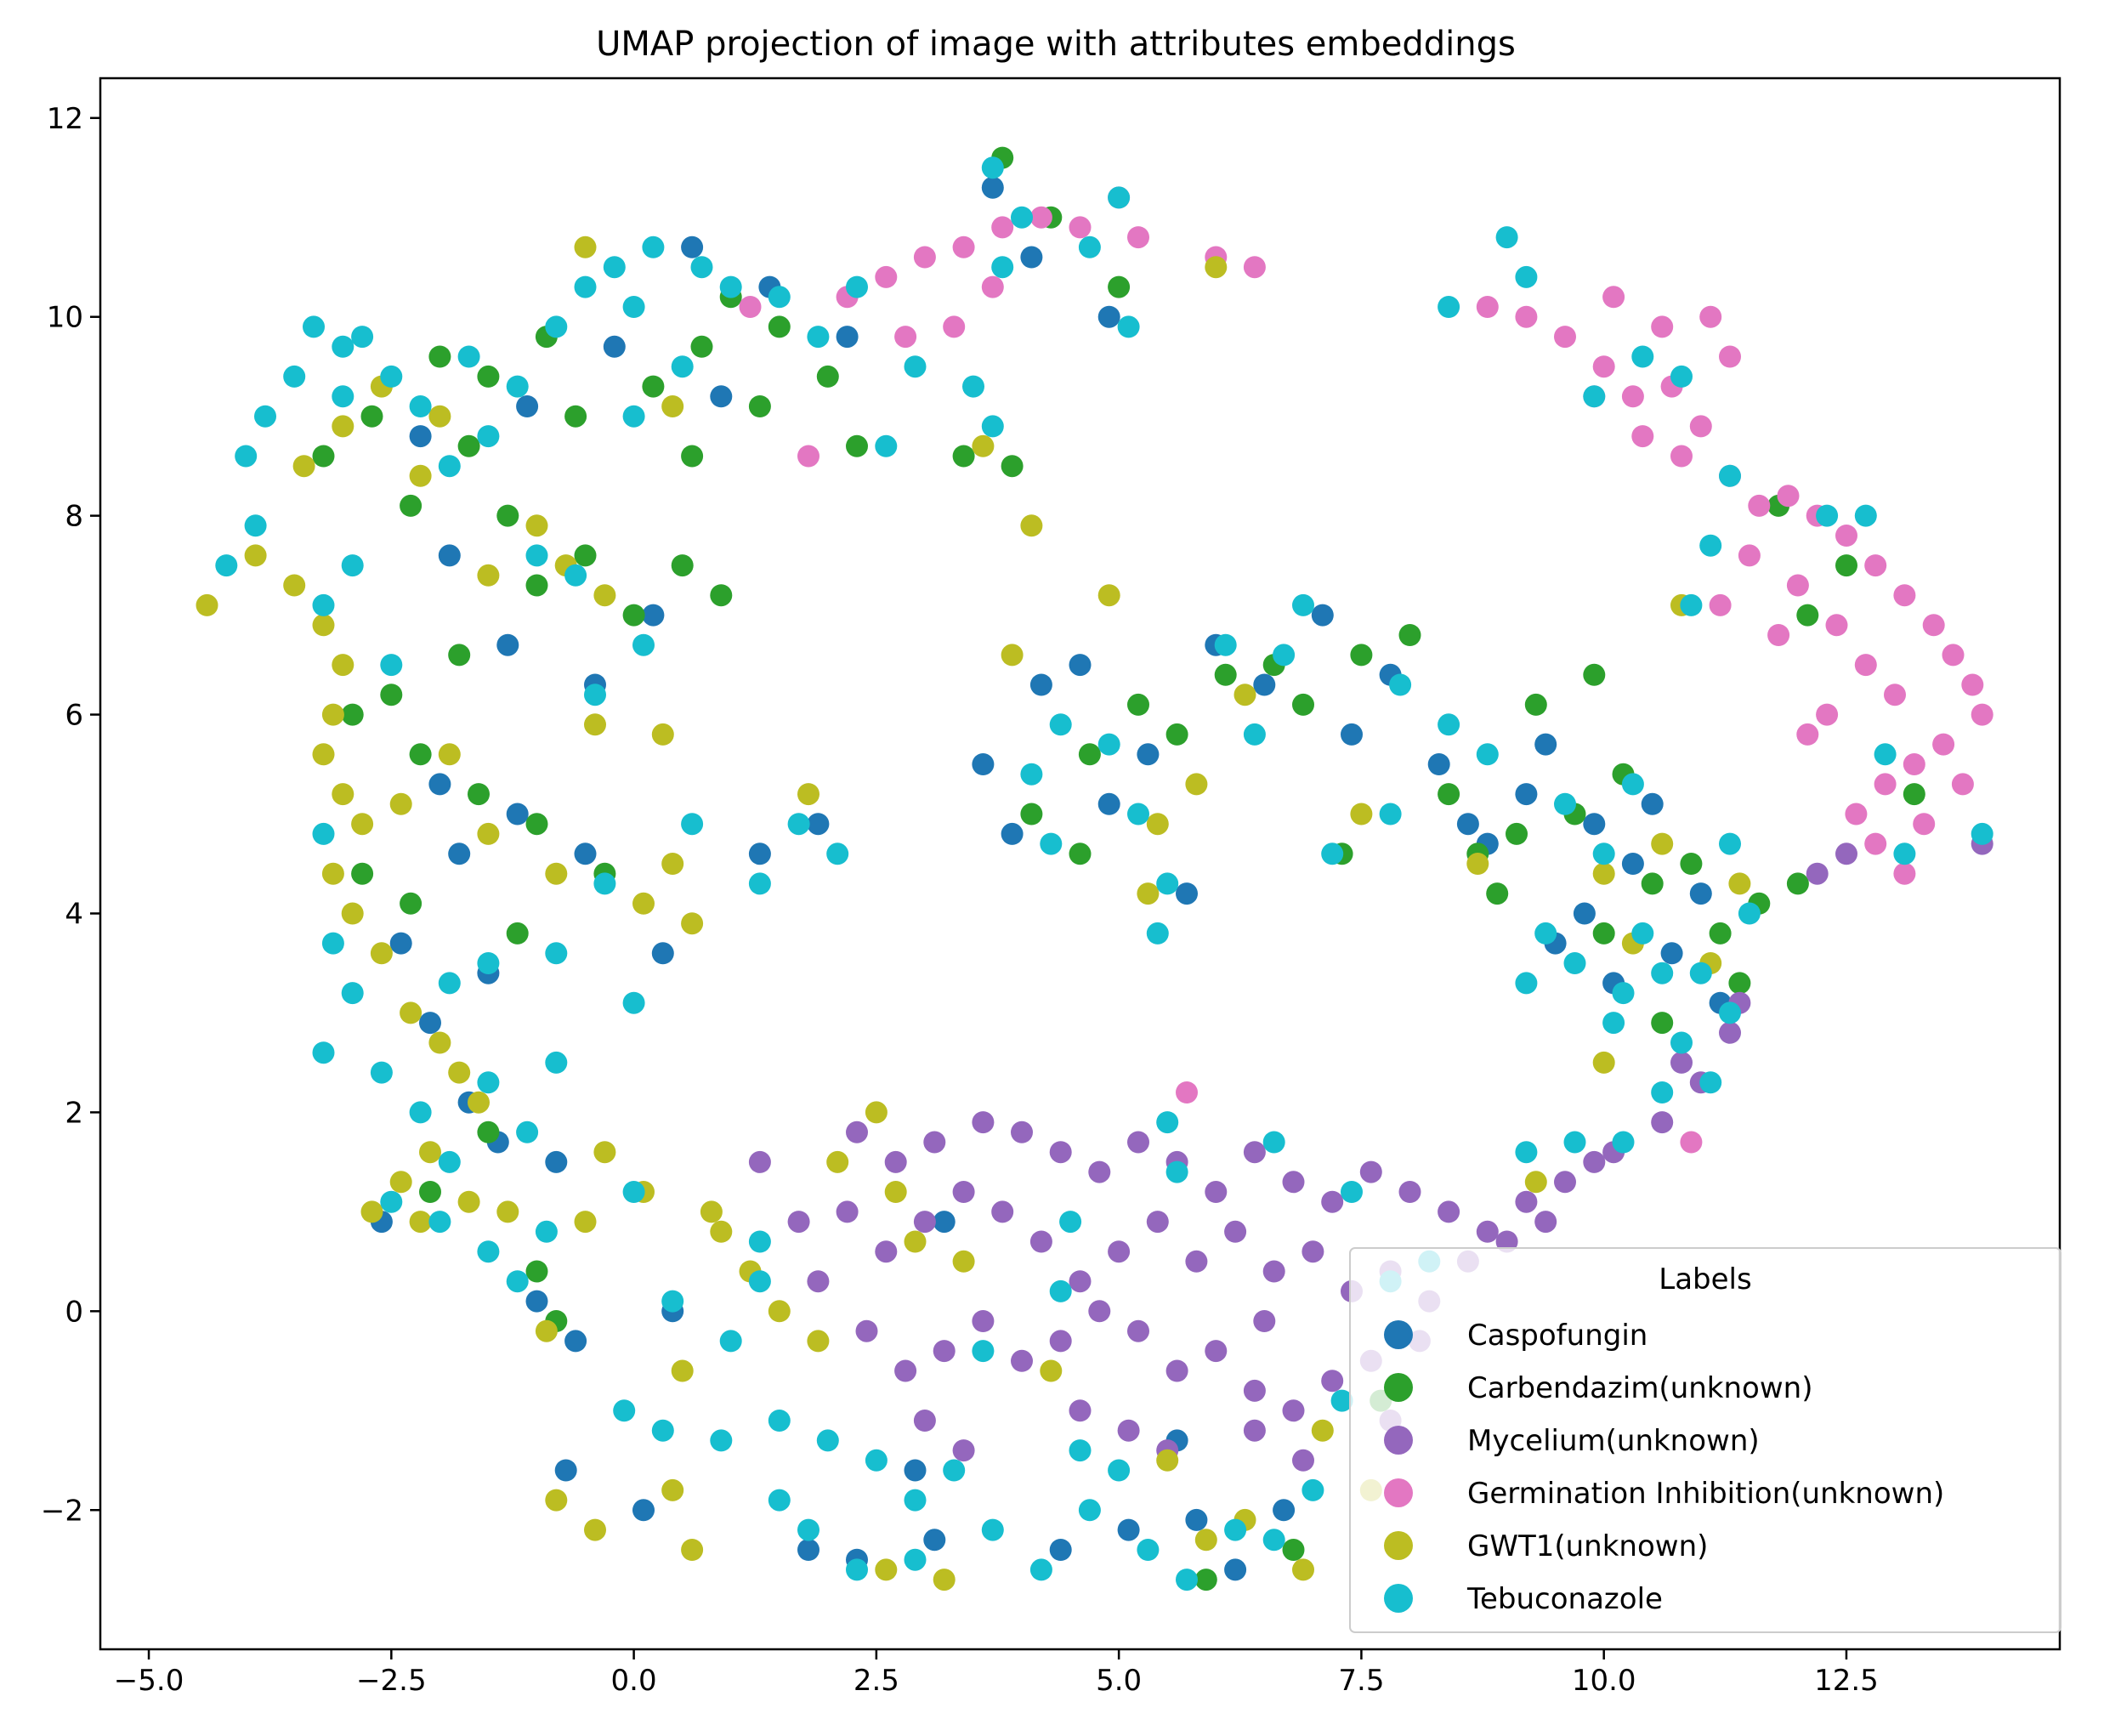 This screenshot has height=1736, width=2104. Describe the element at coordinates (74, 716) in the screenshot. I see `y-tick-label-4: 6` at that location.